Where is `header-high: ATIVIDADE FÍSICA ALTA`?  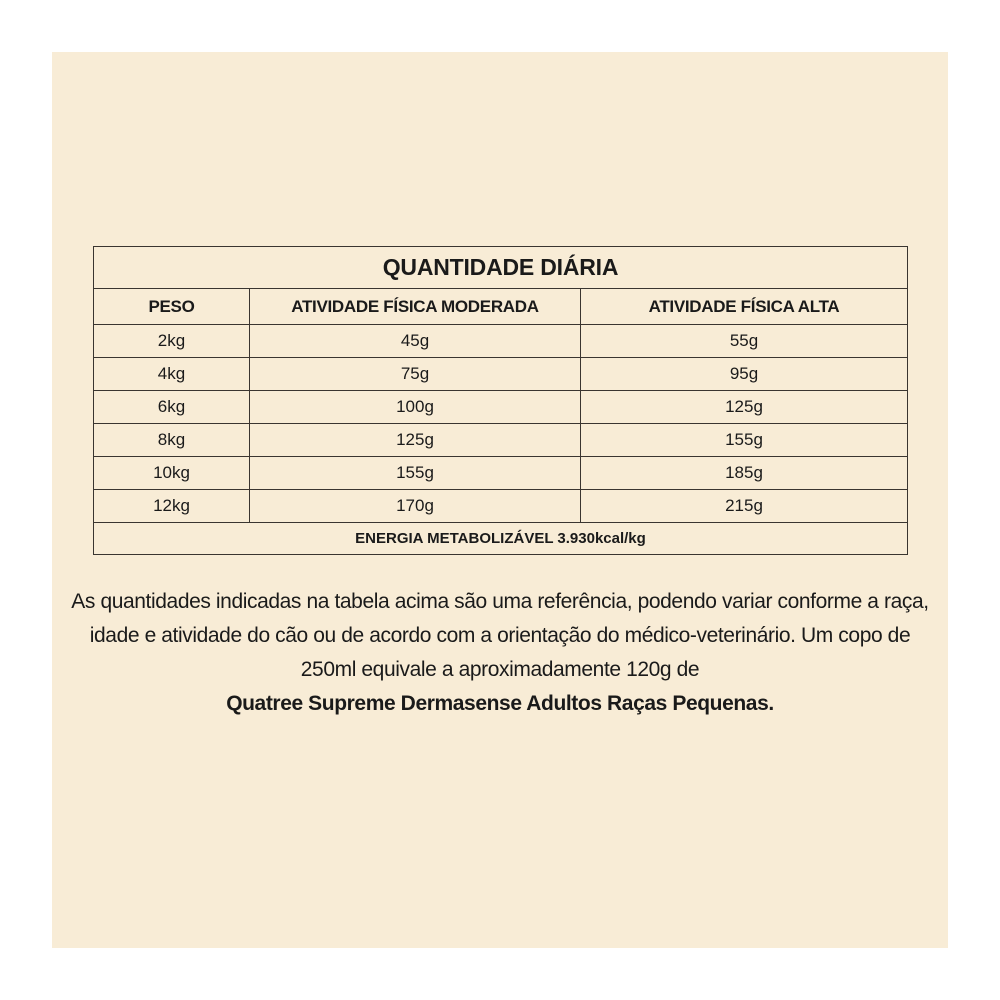
header-high: ATIVIDADE FÍSICA ALTA is located at coordinates (744, 306).